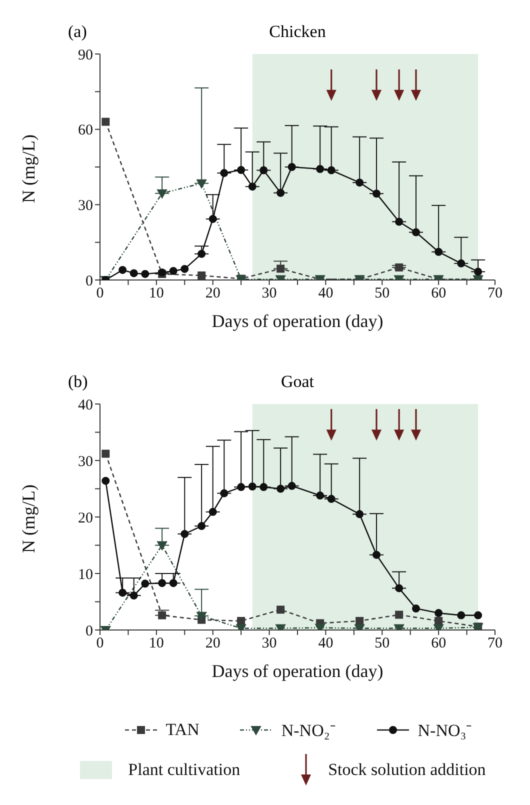  I want to click on legend-label: Stock solution addition, so click(407, 770).